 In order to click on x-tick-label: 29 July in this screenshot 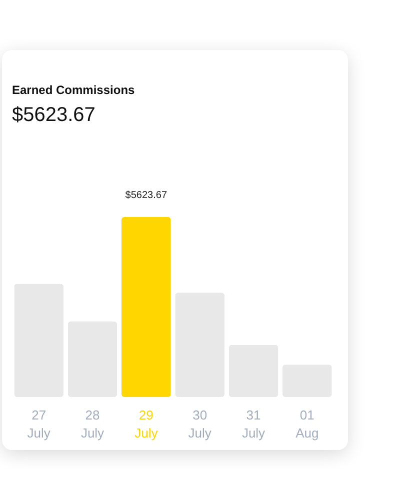, I will do `click(146, 424)`.